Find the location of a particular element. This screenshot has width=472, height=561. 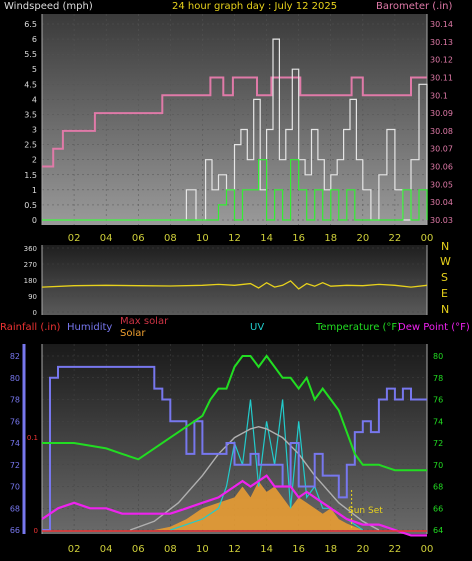

wind-x-tick-label: 04 is located at coordinates (106, 238).